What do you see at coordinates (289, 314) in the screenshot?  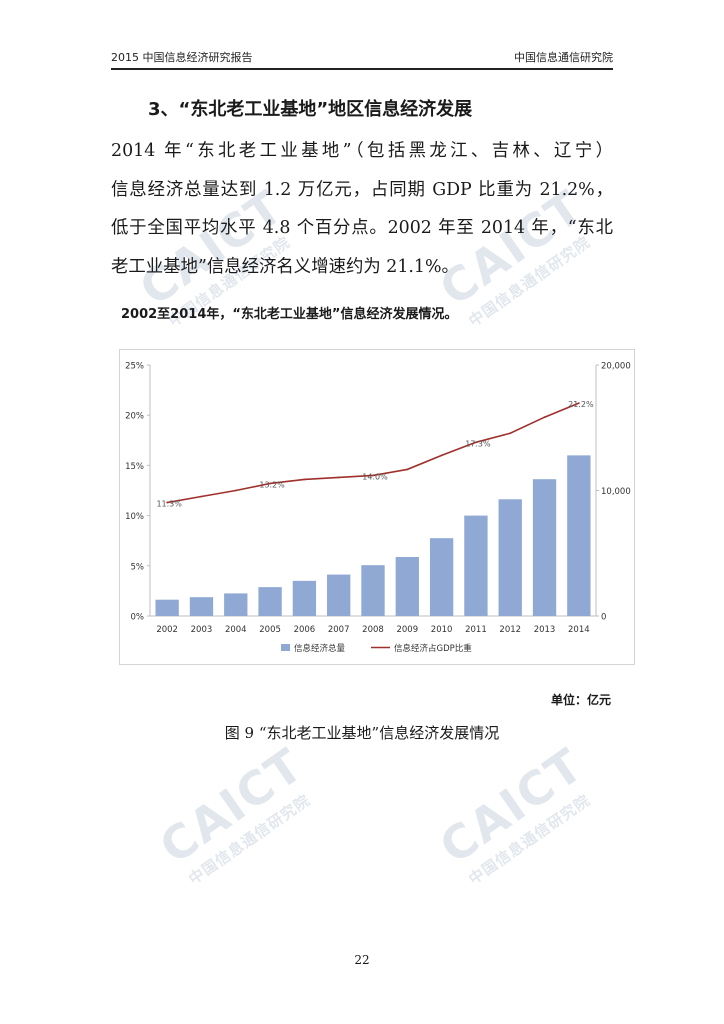 I see `chart-caption: 2002至2014年，“东北老工业基地”信息经济发展情况。` at bounding box center [289, 314].